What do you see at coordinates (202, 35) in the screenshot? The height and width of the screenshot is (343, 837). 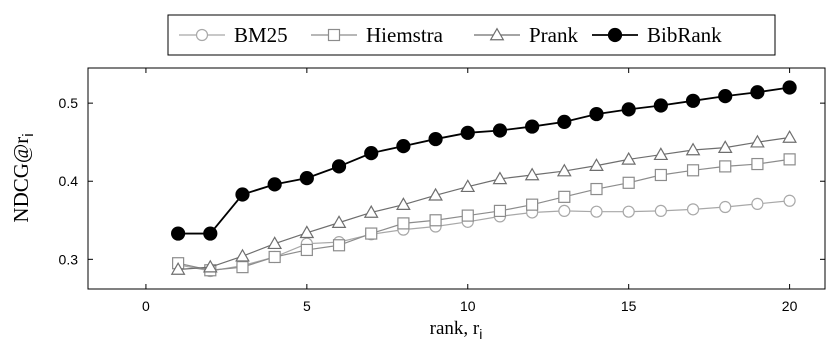 I see `legend-marker-bm25` at bounding box center [202, 35].